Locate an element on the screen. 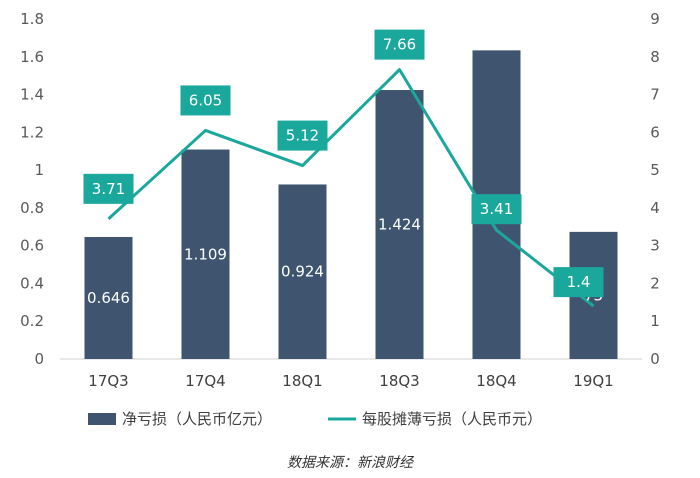 This screenshot has width=700, height=478. left-tick-label: 0.8 is located at coordinates (32, 208).